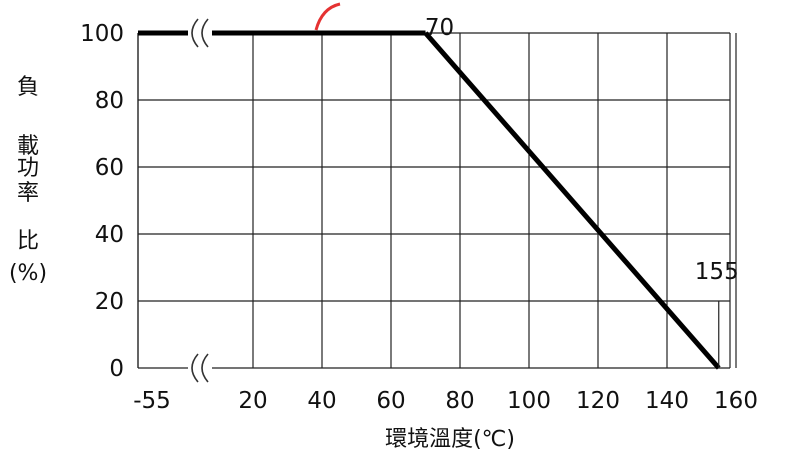 Image resolution: width=790 pixels, height=454 pixels. What do you see at coordinates (28, 168) in the screenshot?
I see `y-label-char: 功` at bounding box center [28, 168].